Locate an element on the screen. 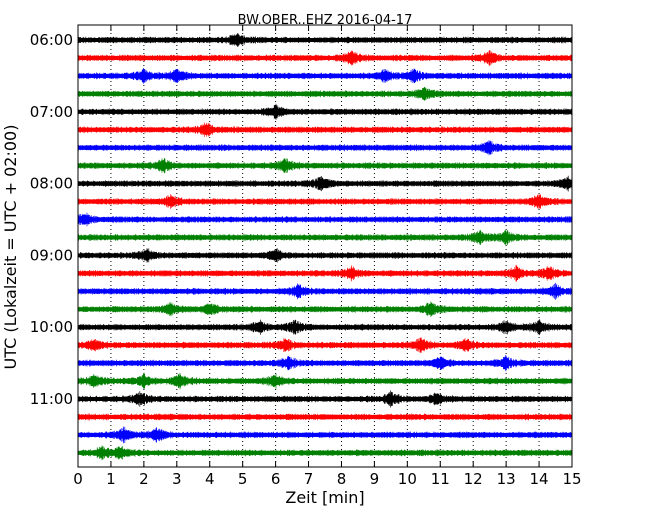  y-tick-label: 11:00 is located at coordinates (51, 399).